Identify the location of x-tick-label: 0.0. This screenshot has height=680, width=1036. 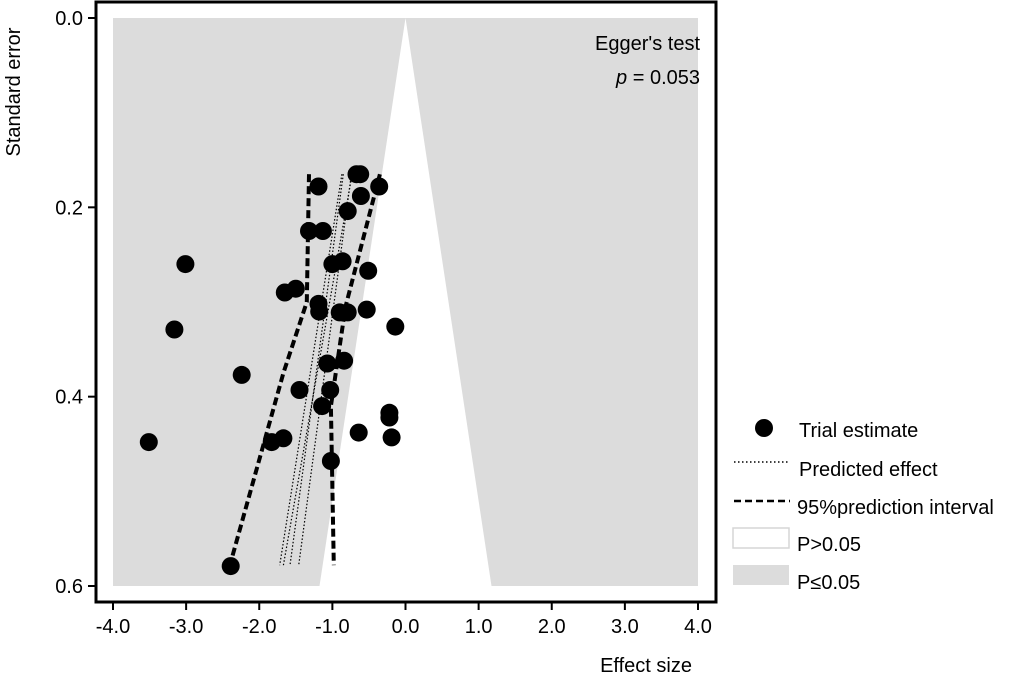
(406, 627).